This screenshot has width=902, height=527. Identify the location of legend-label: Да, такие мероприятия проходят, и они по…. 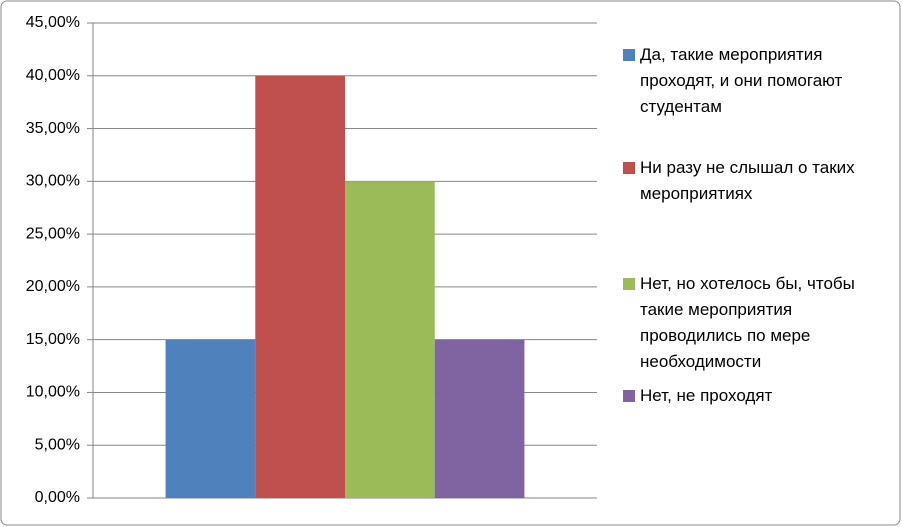
(741, 80).